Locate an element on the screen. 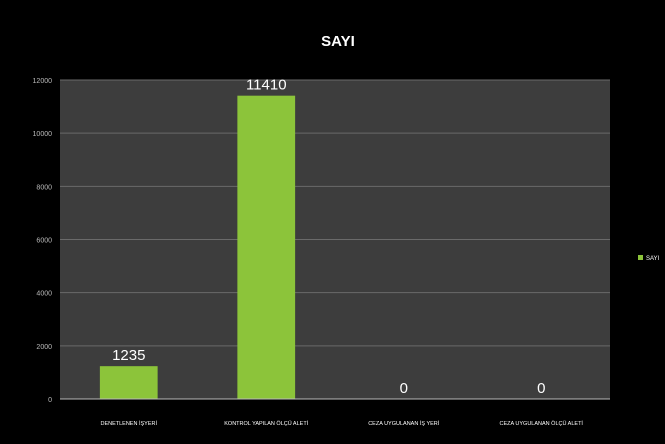 The width and height of the screenshot is (665, 444). chart-title: SAYI is located at coordinates (338, 41).